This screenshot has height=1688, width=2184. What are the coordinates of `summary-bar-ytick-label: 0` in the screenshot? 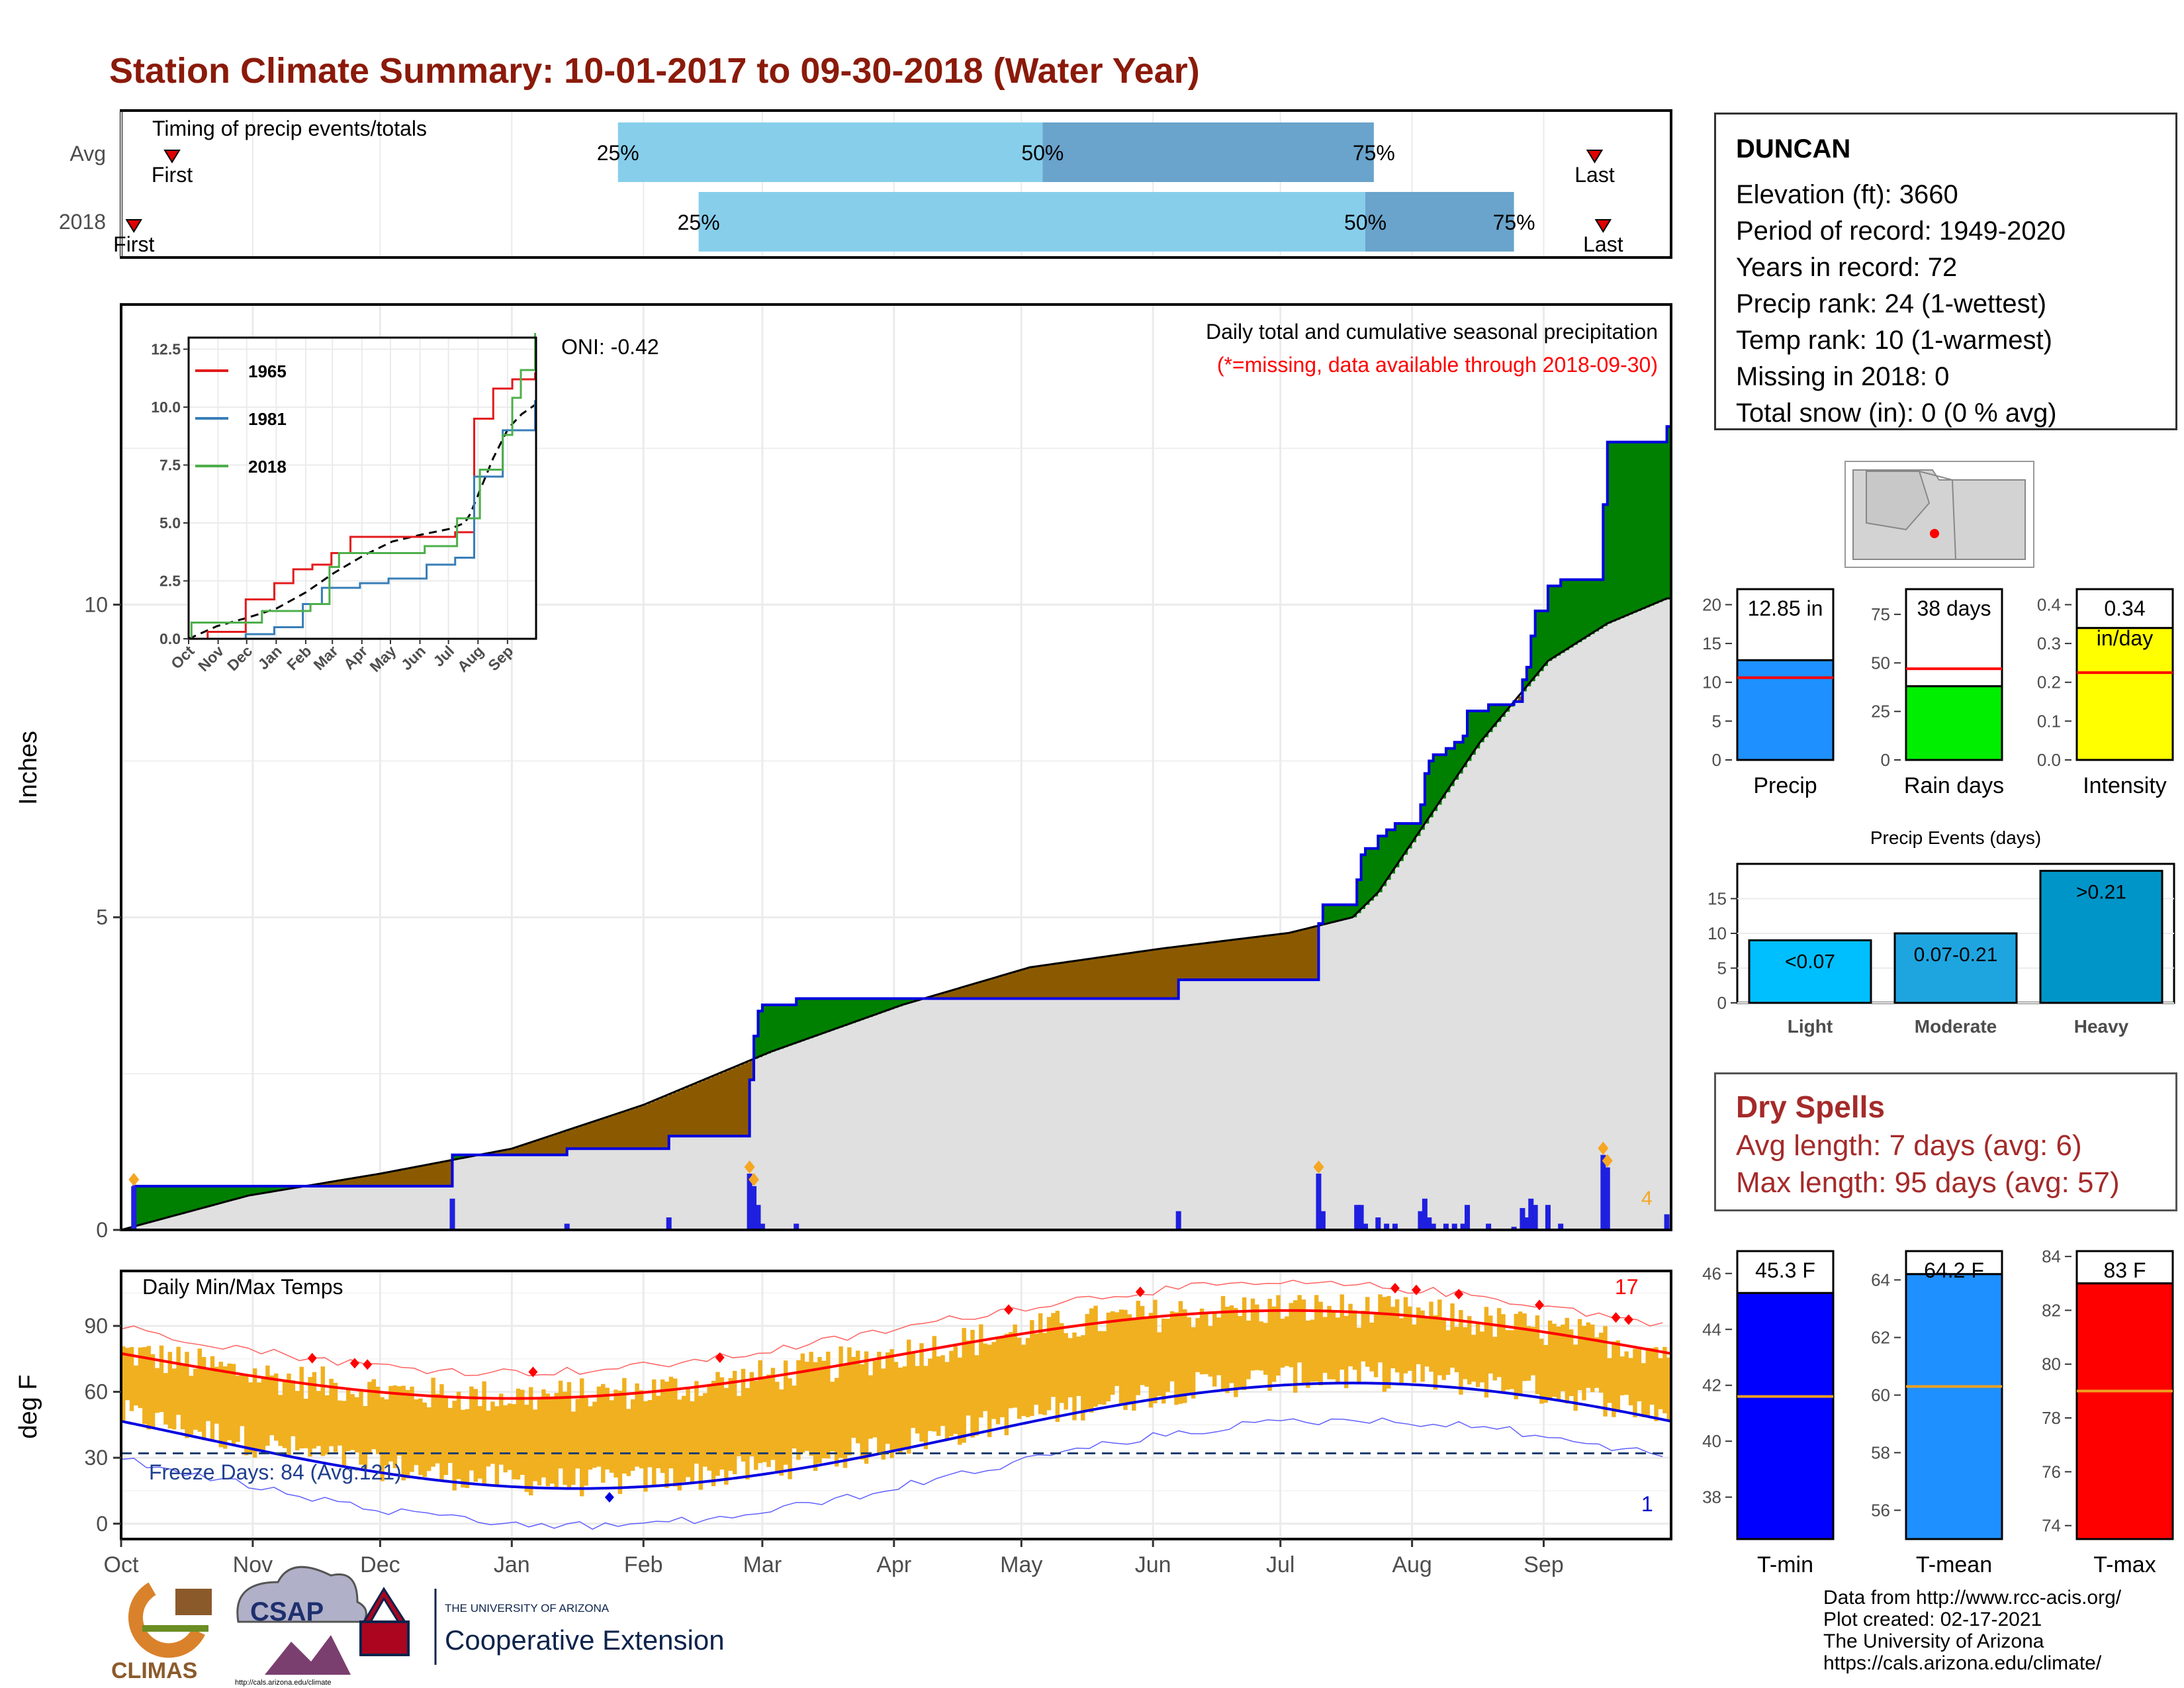 It's located at (1885, 760).